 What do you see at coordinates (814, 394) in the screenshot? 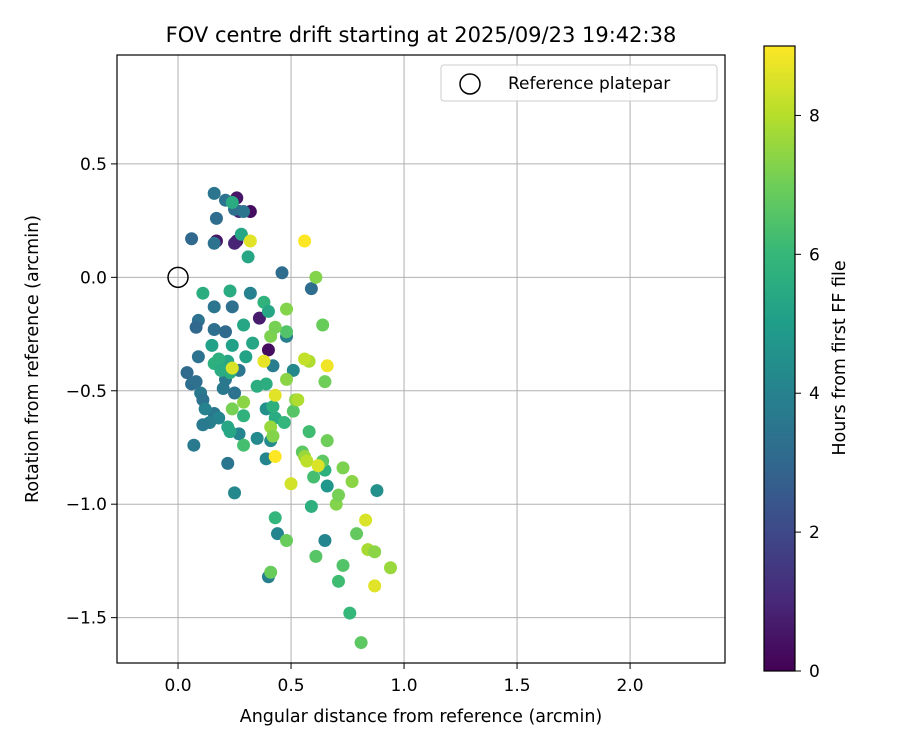
I see `colorbar-tick-label: 4` at bounding box center [814, 394].